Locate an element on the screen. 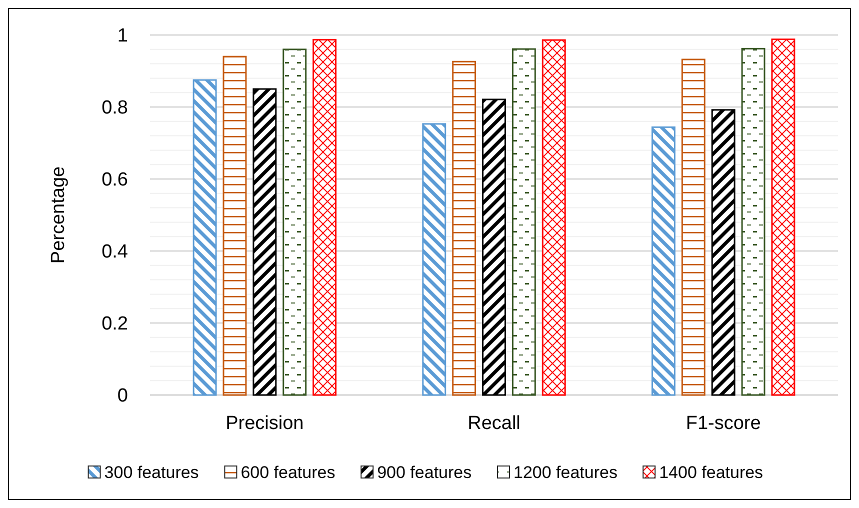 This screenshot has width=859, height=508. y-tick-label: 0 is located at coordinates (122, 396).